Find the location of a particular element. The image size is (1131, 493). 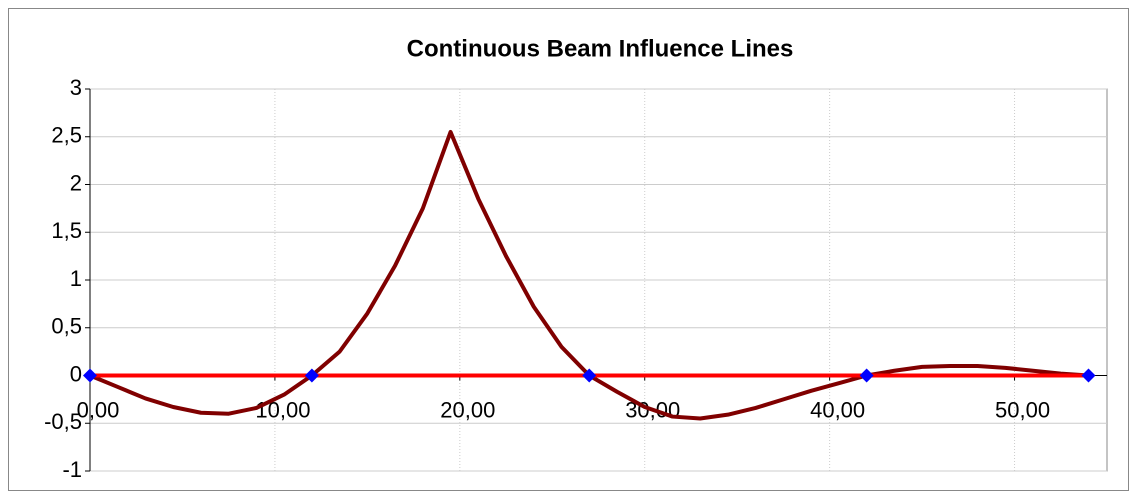

x-tick-label: 40,00 is located at coordinates (837, 409).